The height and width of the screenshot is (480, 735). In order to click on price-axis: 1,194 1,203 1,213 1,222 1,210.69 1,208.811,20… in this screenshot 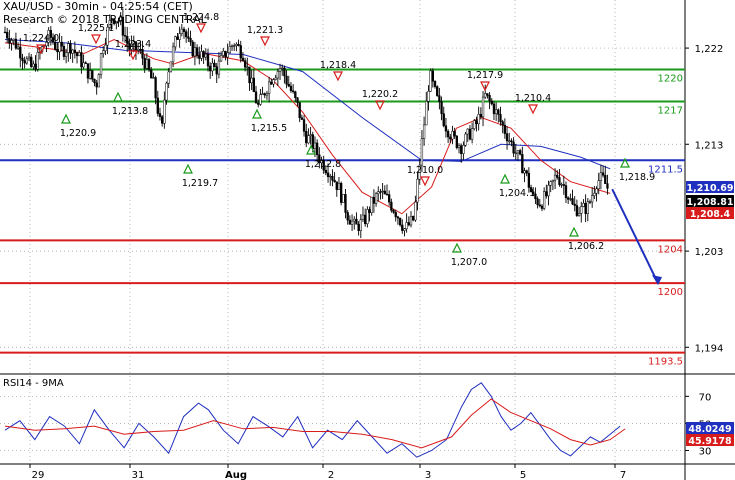, I will do `click(709, 199)`.